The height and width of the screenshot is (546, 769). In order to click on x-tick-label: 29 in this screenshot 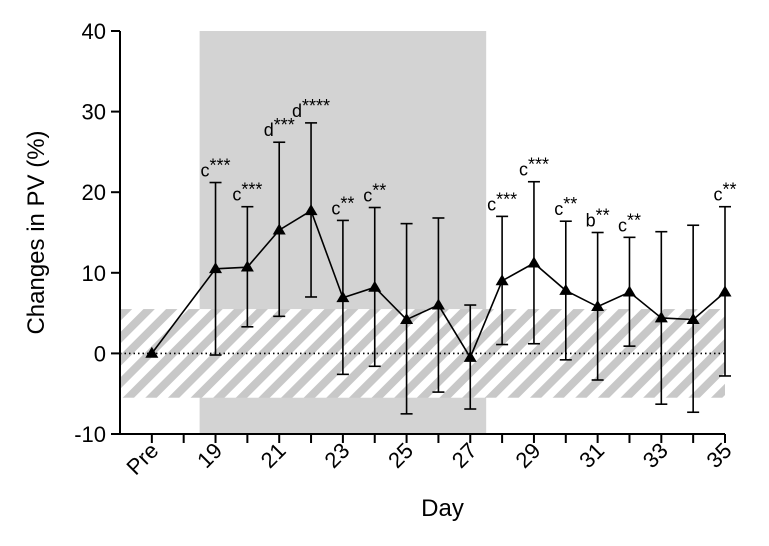, I will do `click(527, 455)`.